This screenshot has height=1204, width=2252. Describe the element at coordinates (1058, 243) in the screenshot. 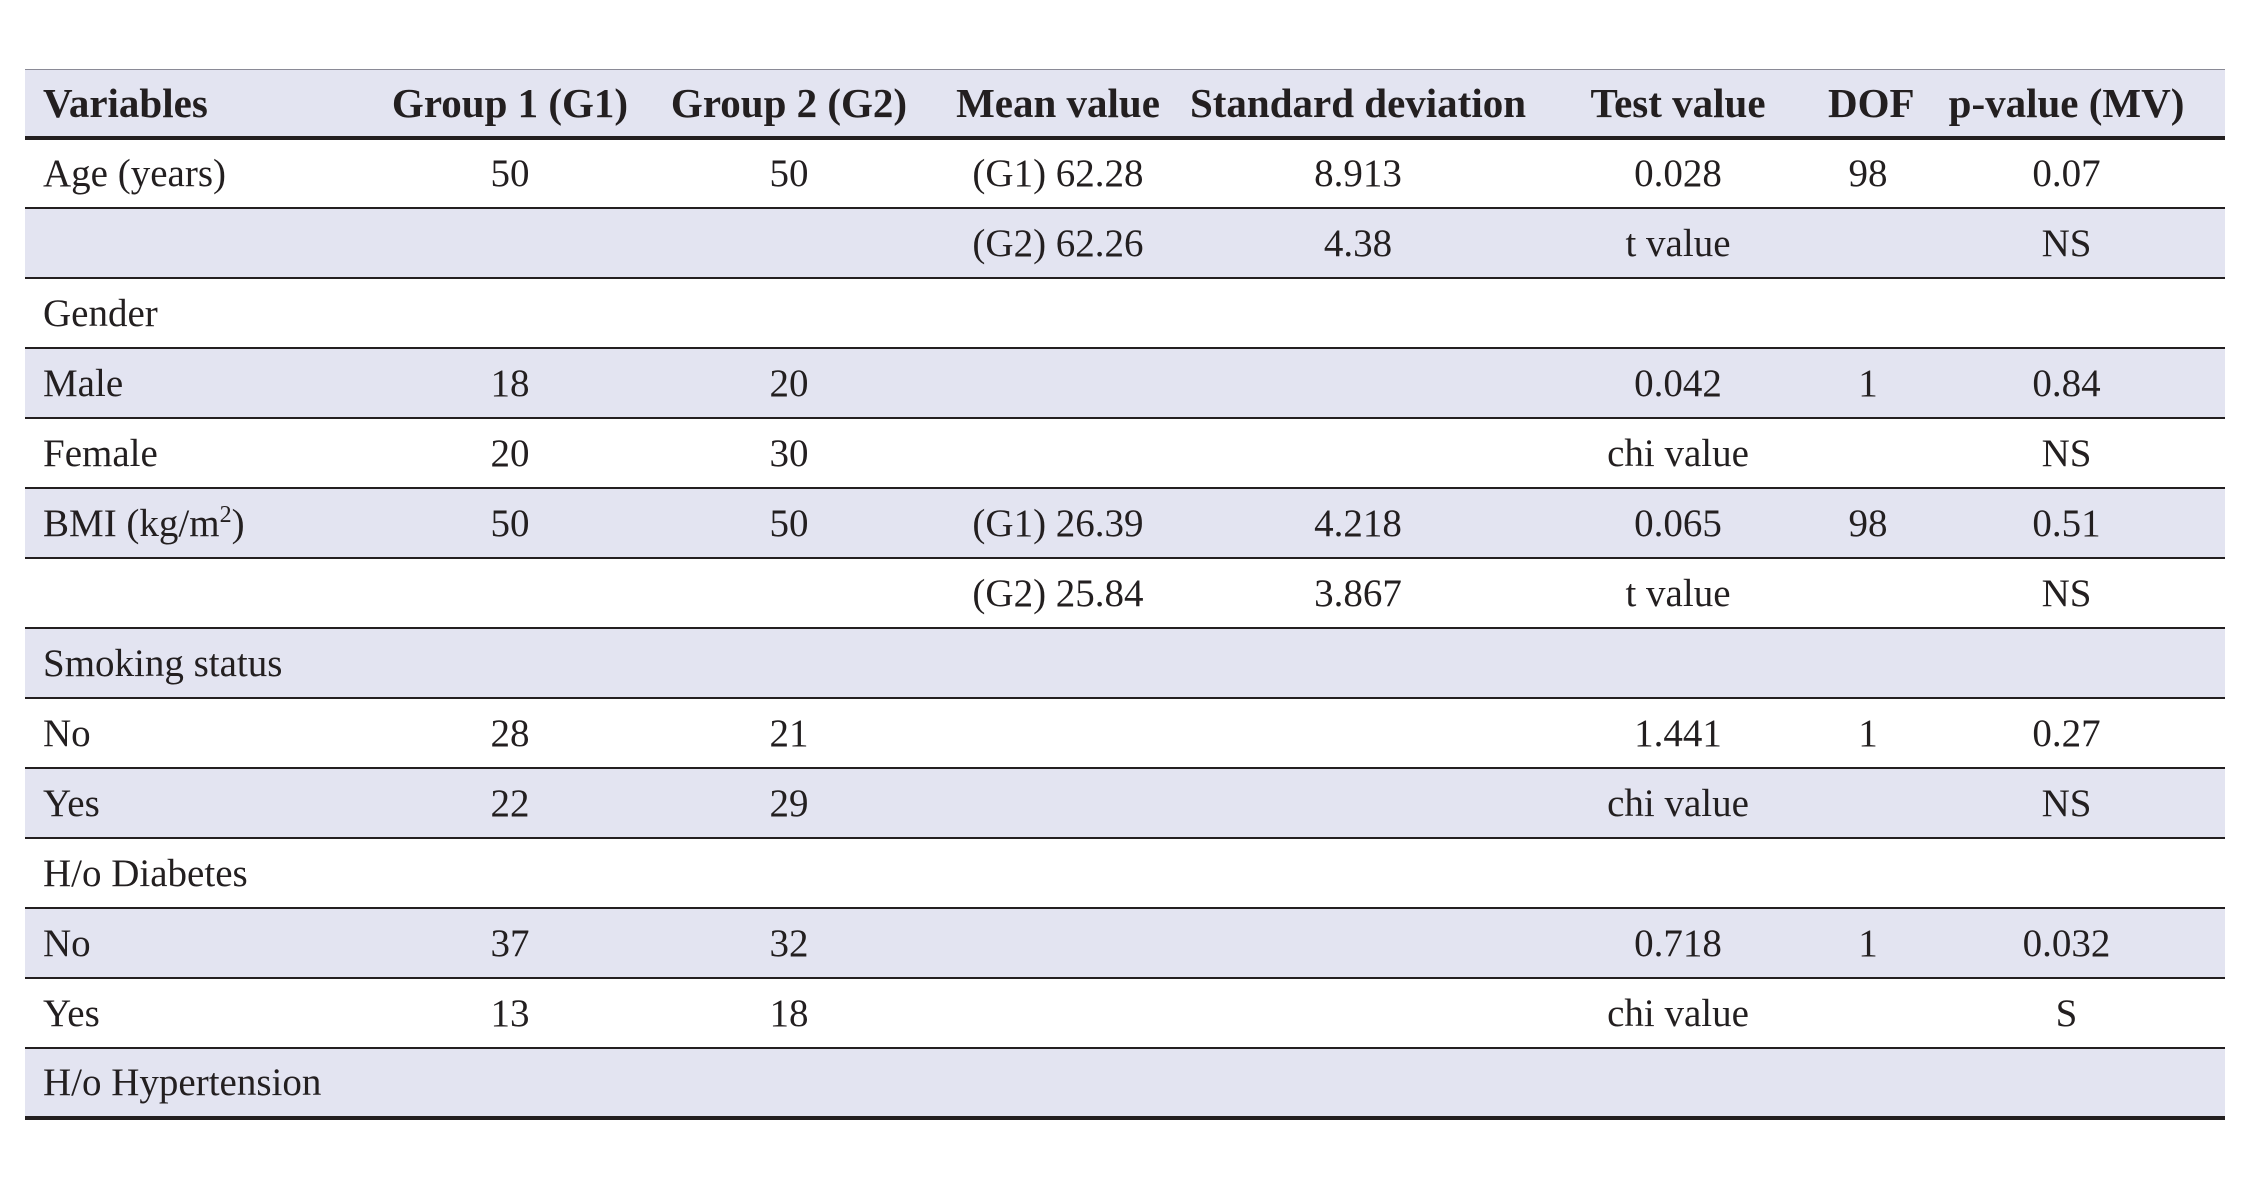

I see `mean-value-cell: (G2) 62.26` at that location.